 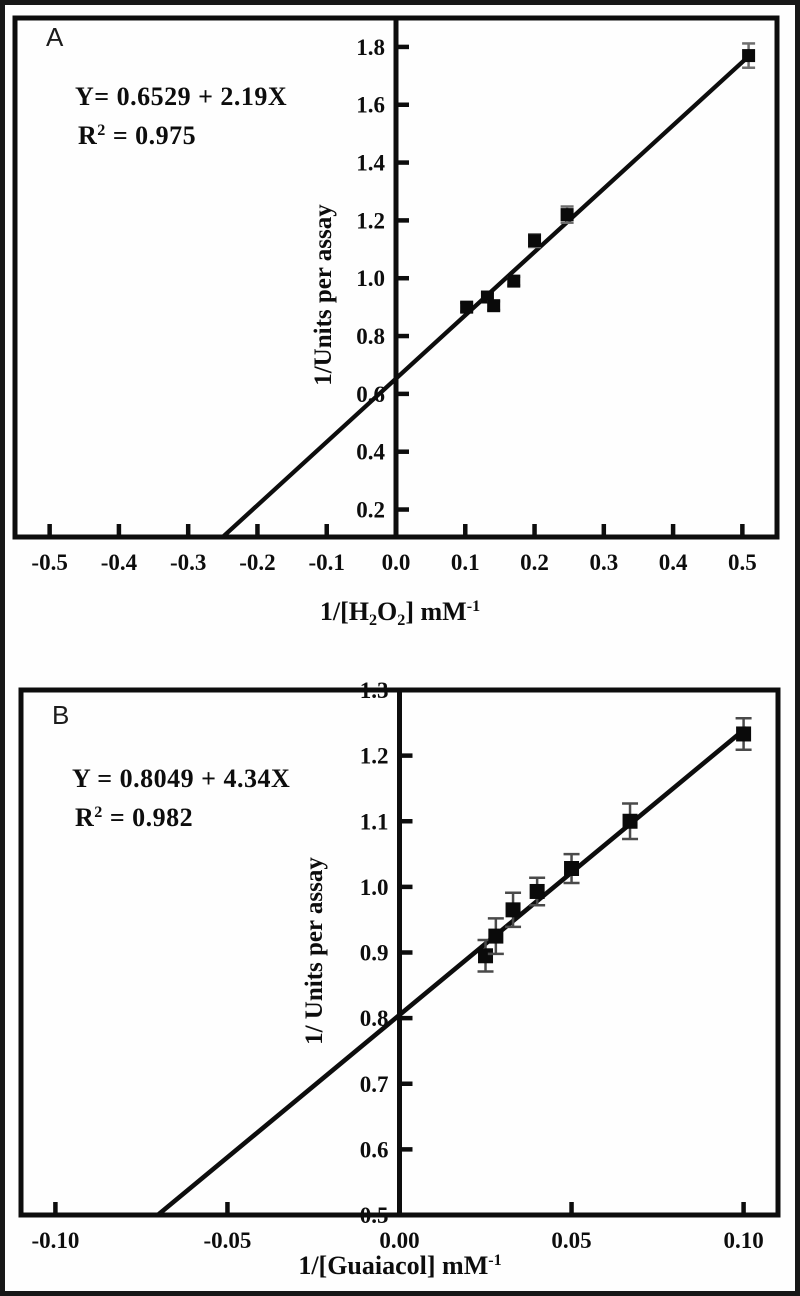 I want to click on panel-a-x-tick-label: -0.5, so click(x=49, y=562).